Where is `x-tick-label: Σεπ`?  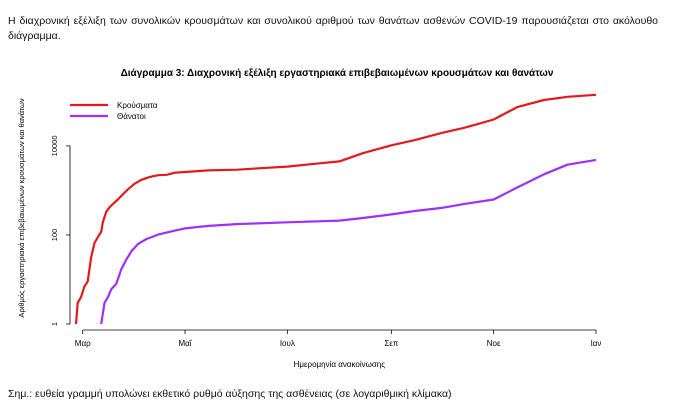 x-tick-label: Σεπ is located at coordinates (391, 343).